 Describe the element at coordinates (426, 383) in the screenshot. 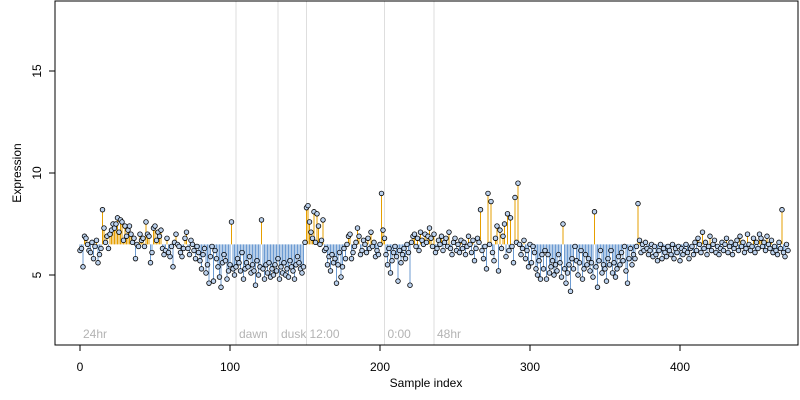

I see `x-axis-title: Sample index` at that location.